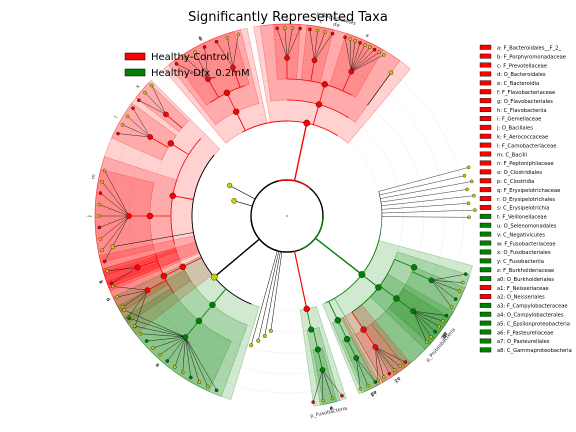 The width and height of the screenshot is (576, 432). What do you see at coordinates (138, 87) in the screenshot?
I see `sector-label-k: k` at bounding box center [138, 87].